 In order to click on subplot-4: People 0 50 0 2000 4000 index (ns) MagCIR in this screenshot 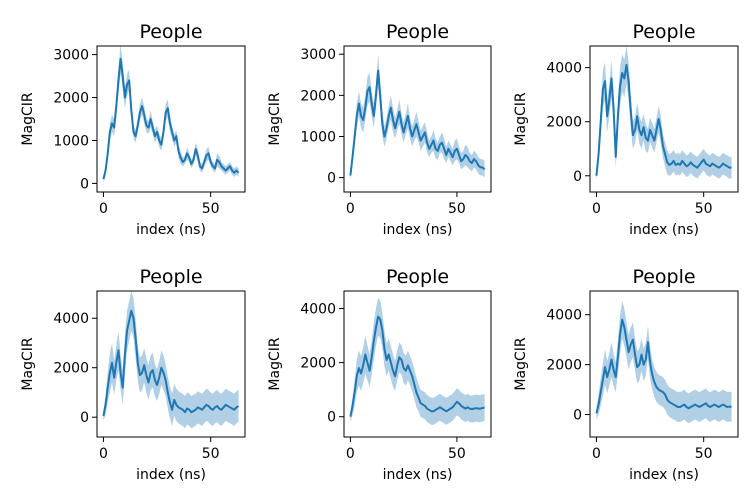, I will do `click(133, 374)`.